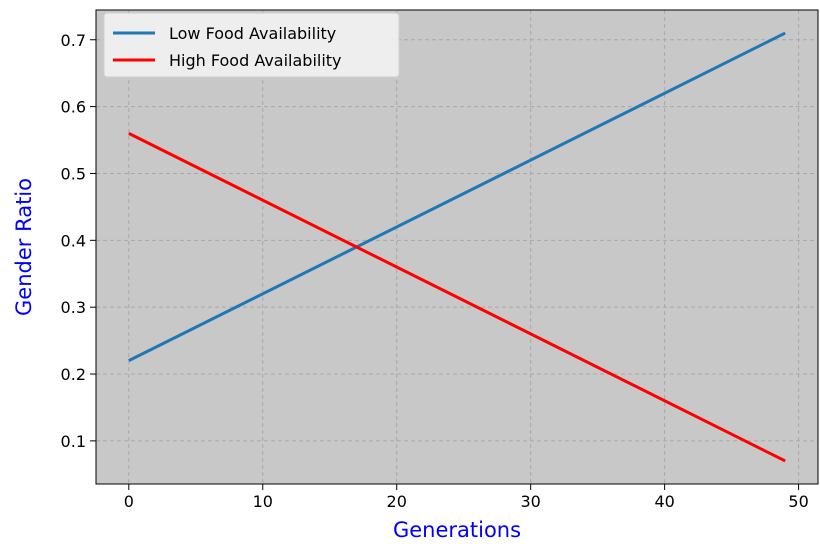 Image resolution: width=820 pixels, height=544 pixels. What do you see at coordinates (664, 501) in the screenshot?
I see `x-tick-label: 40` at bounding box center [664, 501].